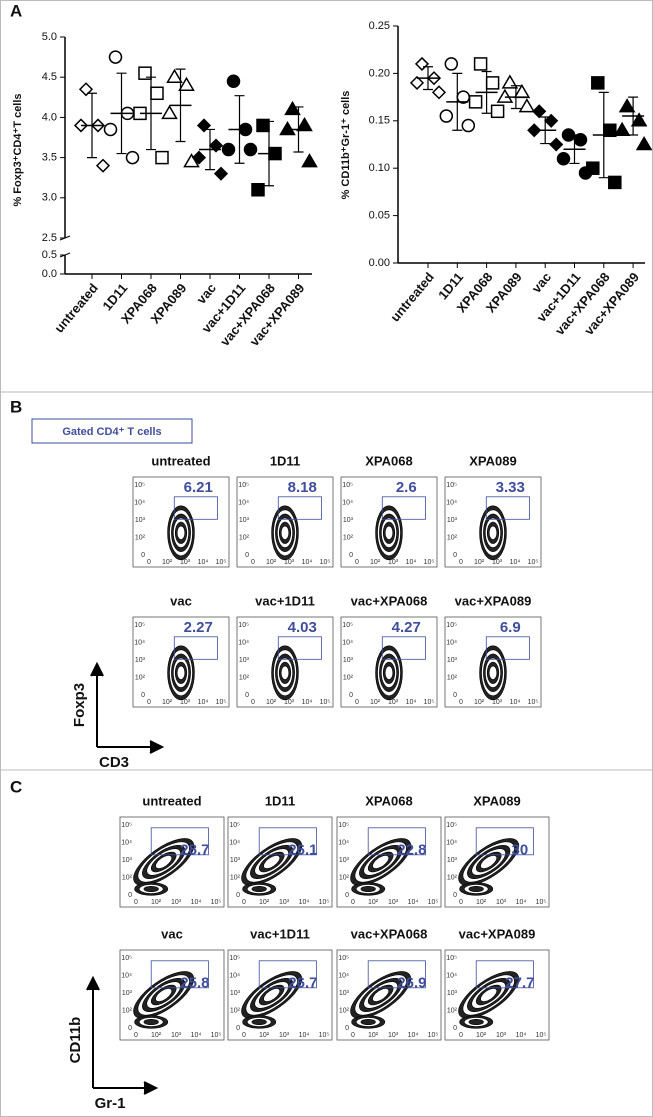 The width and height of the screenshot is (653, 1117). Describe the element at coordinates (198, 627) in the screenshot. I see `gate-value: 2.27` at that location.